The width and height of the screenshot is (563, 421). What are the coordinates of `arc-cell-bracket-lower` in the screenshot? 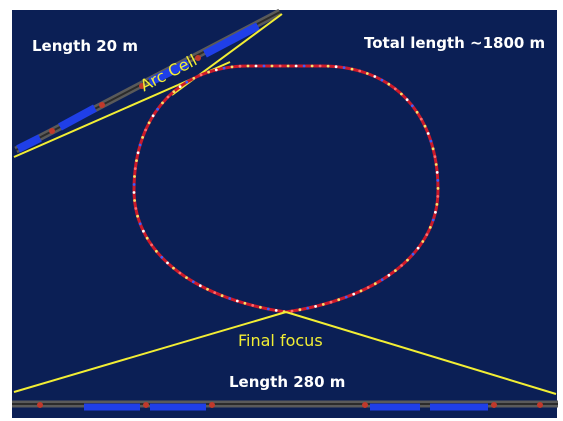 It's located at (96, 121).